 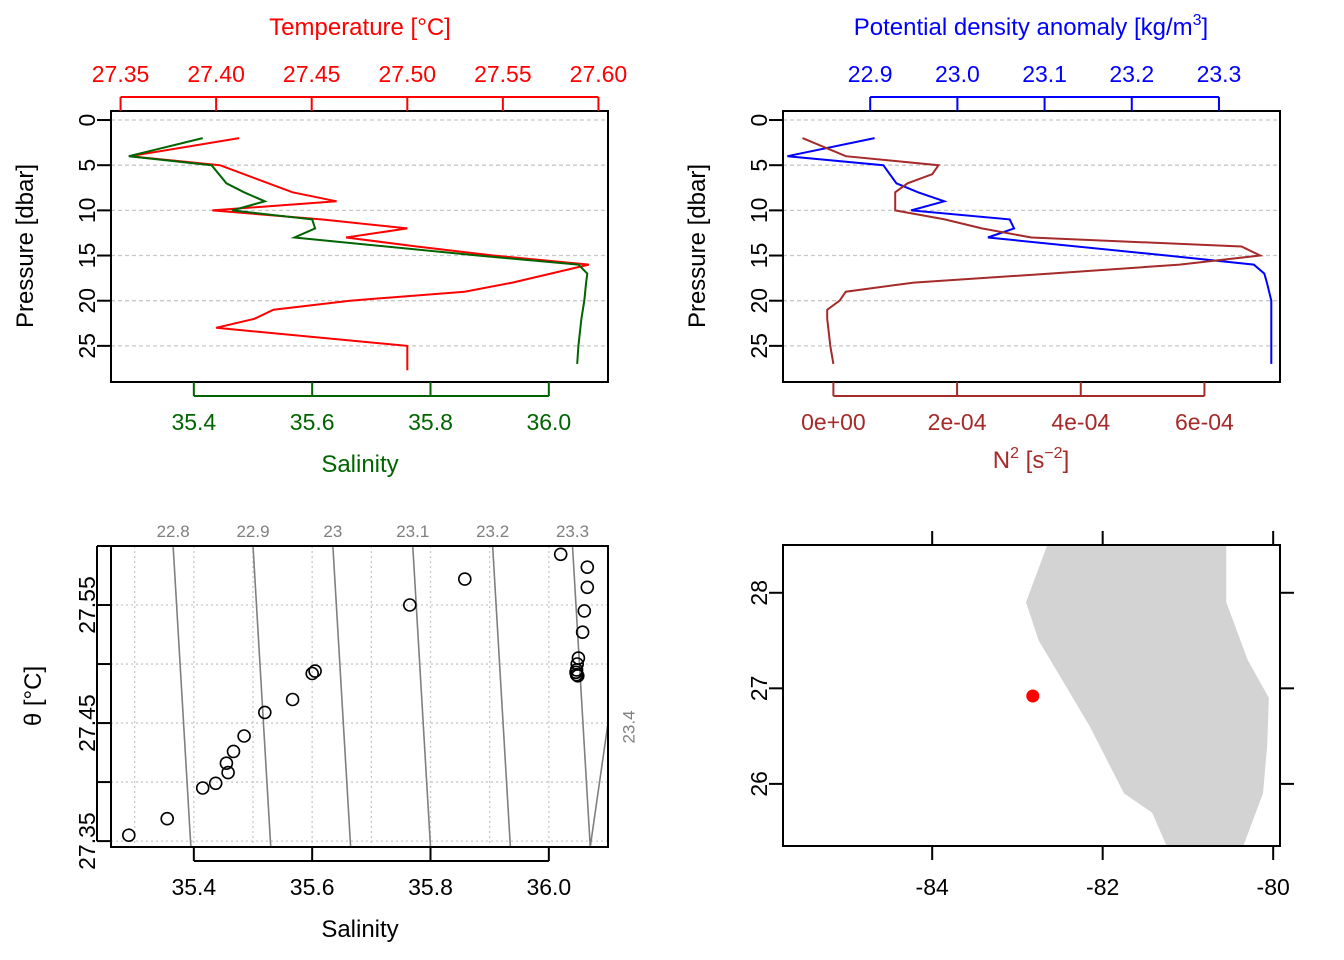 What do you see at coordinates (360, 27) in the screenshot?
I see `temperature-axis-title: Temperature [°C]` at bounding box center [360, 27].